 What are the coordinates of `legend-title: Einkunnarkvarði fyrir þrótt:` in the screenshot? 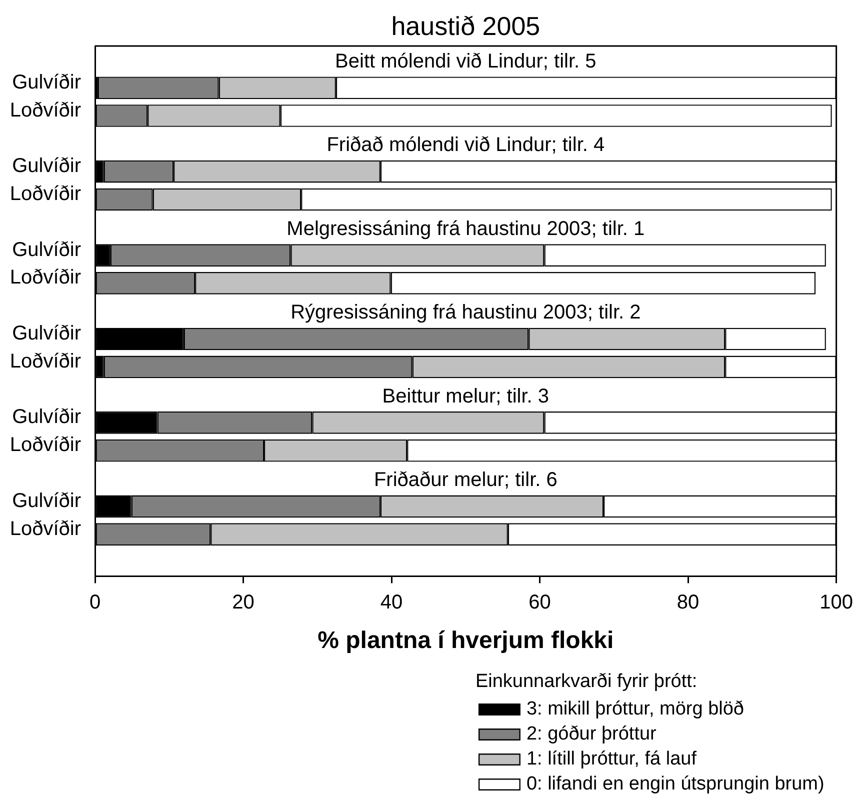 It's located at (586, 681).